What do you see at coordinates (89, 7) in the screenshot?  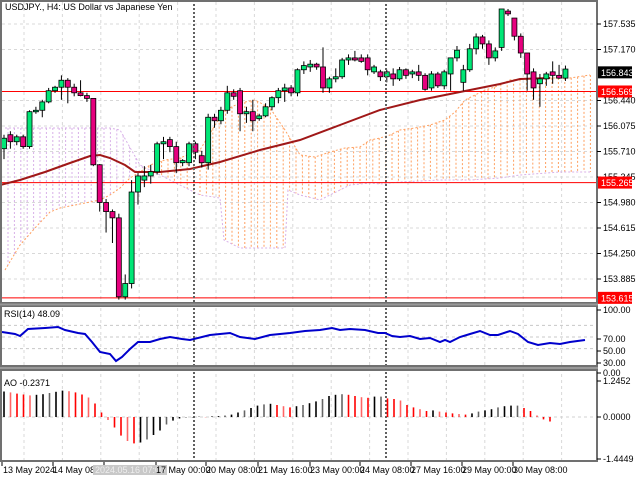 I see `chart-title: USDJPY., H4: US Dollar vs Japanese Yen` at bounding box center [89, 7].